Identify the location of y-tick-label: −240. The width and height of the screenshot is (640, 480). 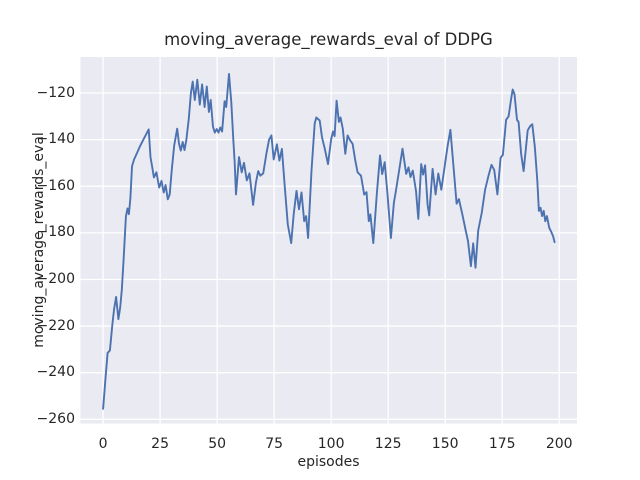
(55, 372).